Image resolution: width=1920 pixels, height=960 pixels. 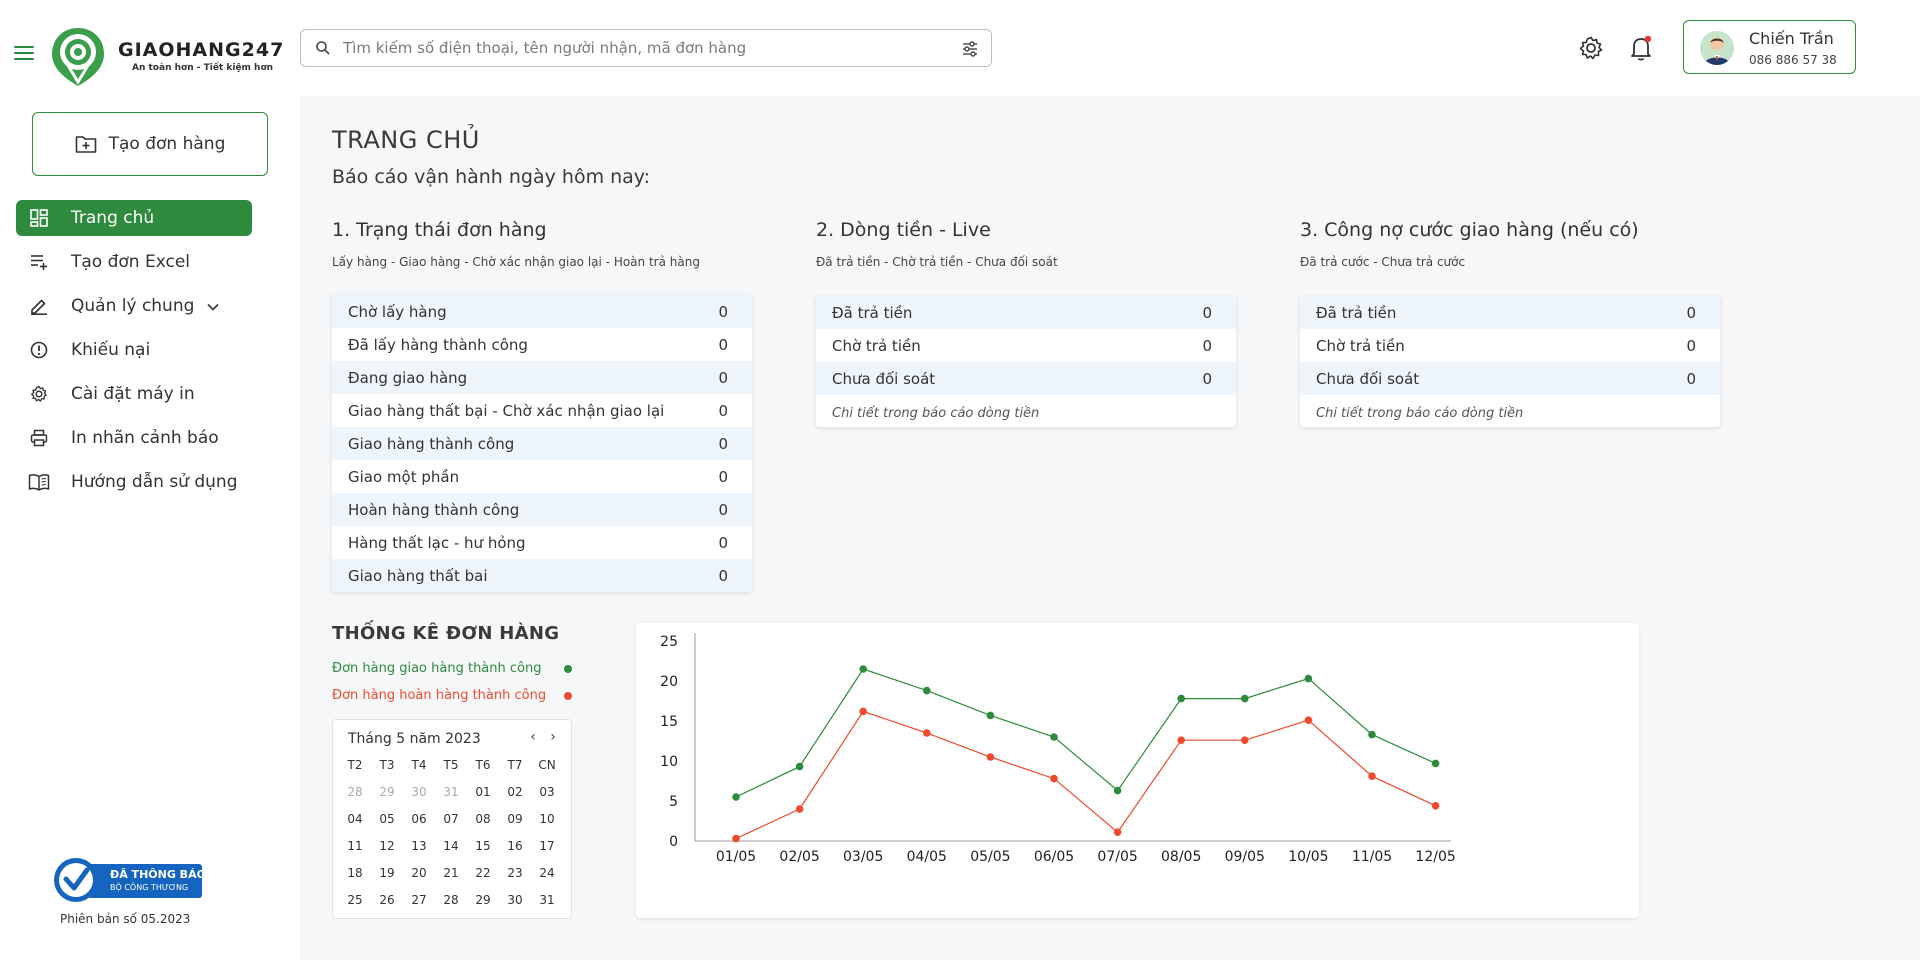 I want to click on settings-gear-icon, so click(x=1591, y=48).